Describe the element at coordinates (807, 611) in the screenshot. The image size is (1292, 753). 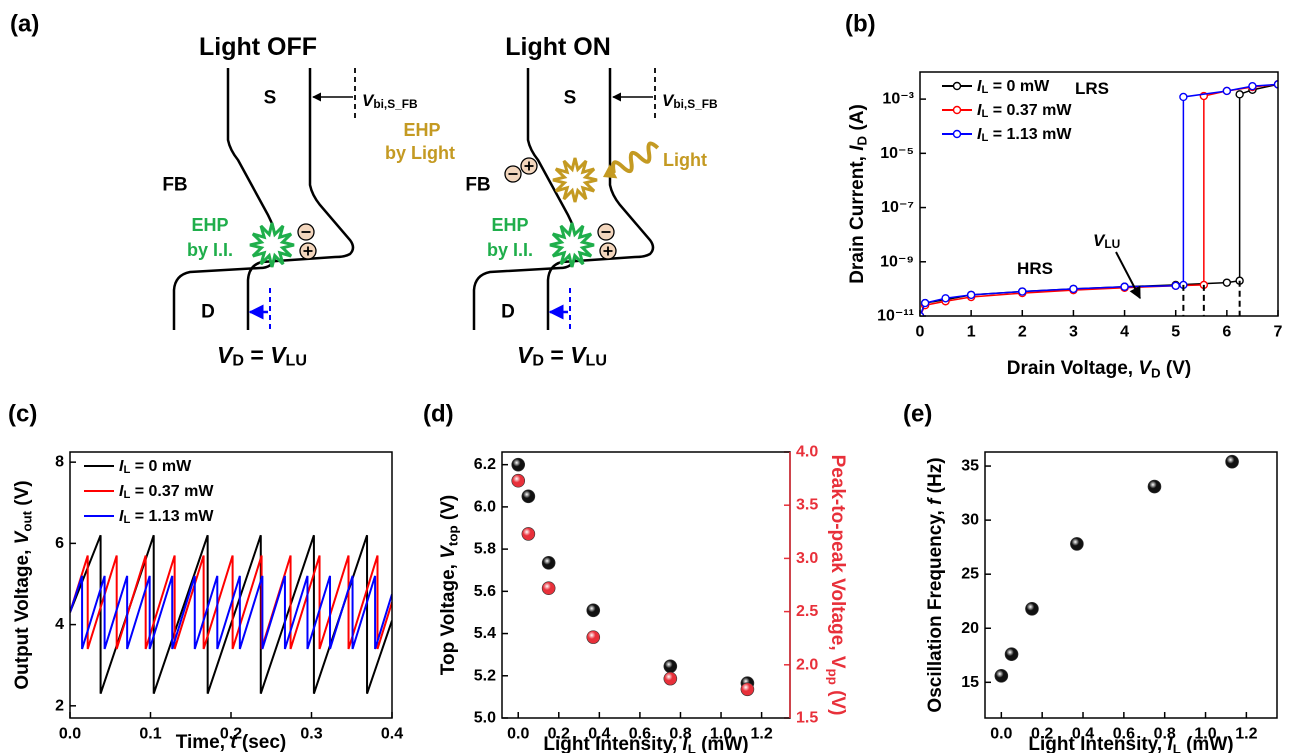
I see `y2-tick-label: 2.5` at that location.